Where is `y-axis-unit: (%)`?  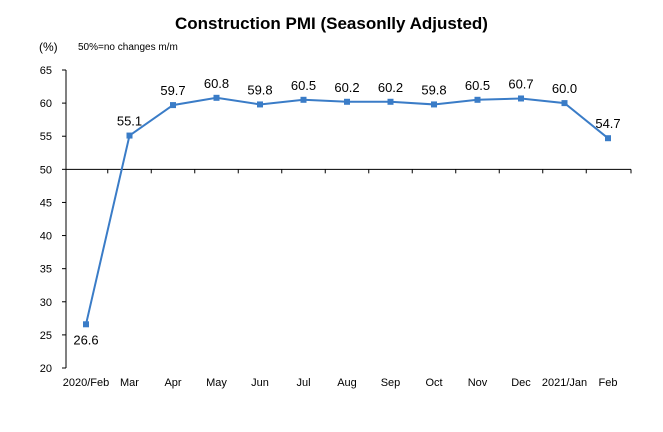 y-axis-unit: (%) is located at coordinates (48, 47).